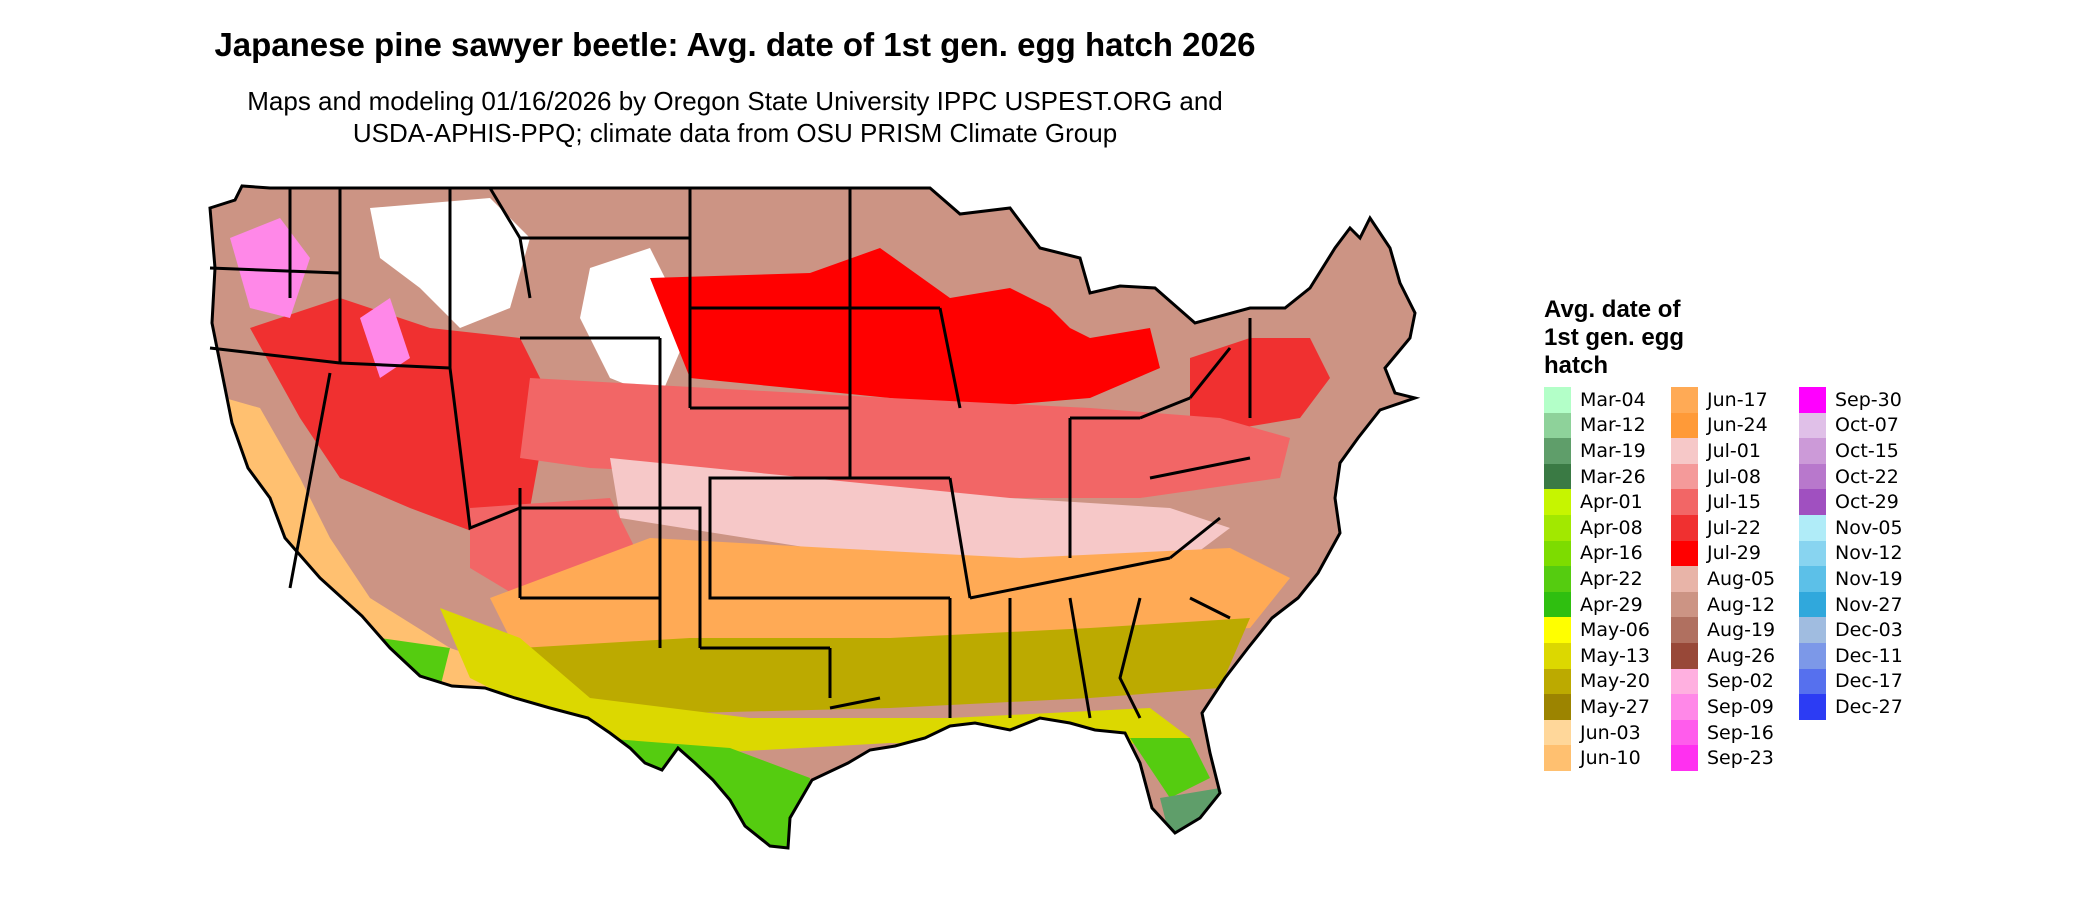 Image resolution: width=2100 pixels, height=898 pixels. I want to click on legend-item: Jun-10, so click(1609, 758).